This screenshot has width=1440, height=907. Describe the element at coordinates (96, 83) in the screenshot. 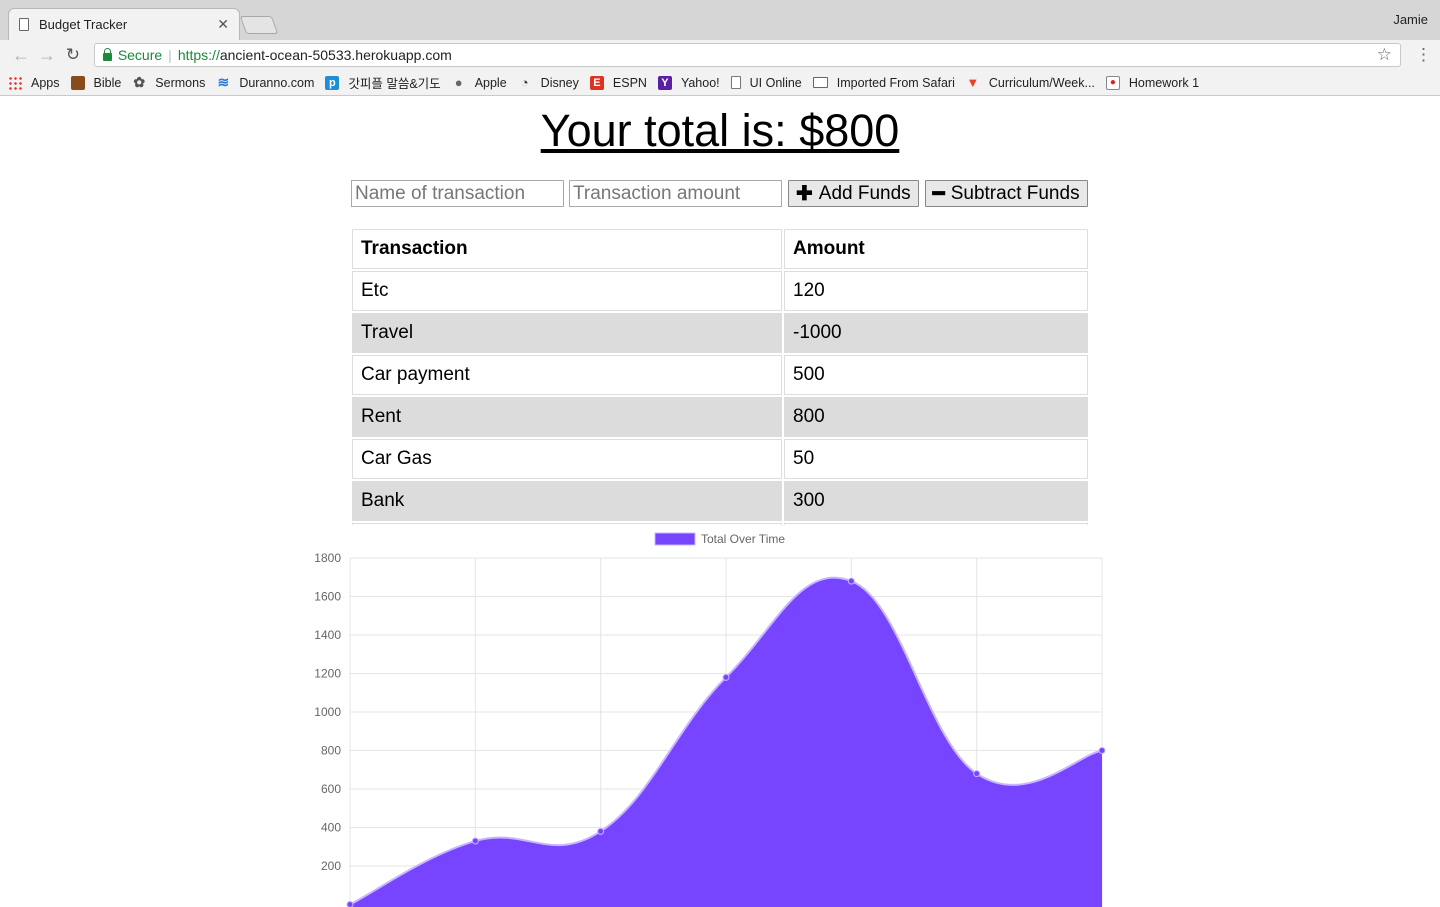

I see `bookmark-bible: Bible` at that location.